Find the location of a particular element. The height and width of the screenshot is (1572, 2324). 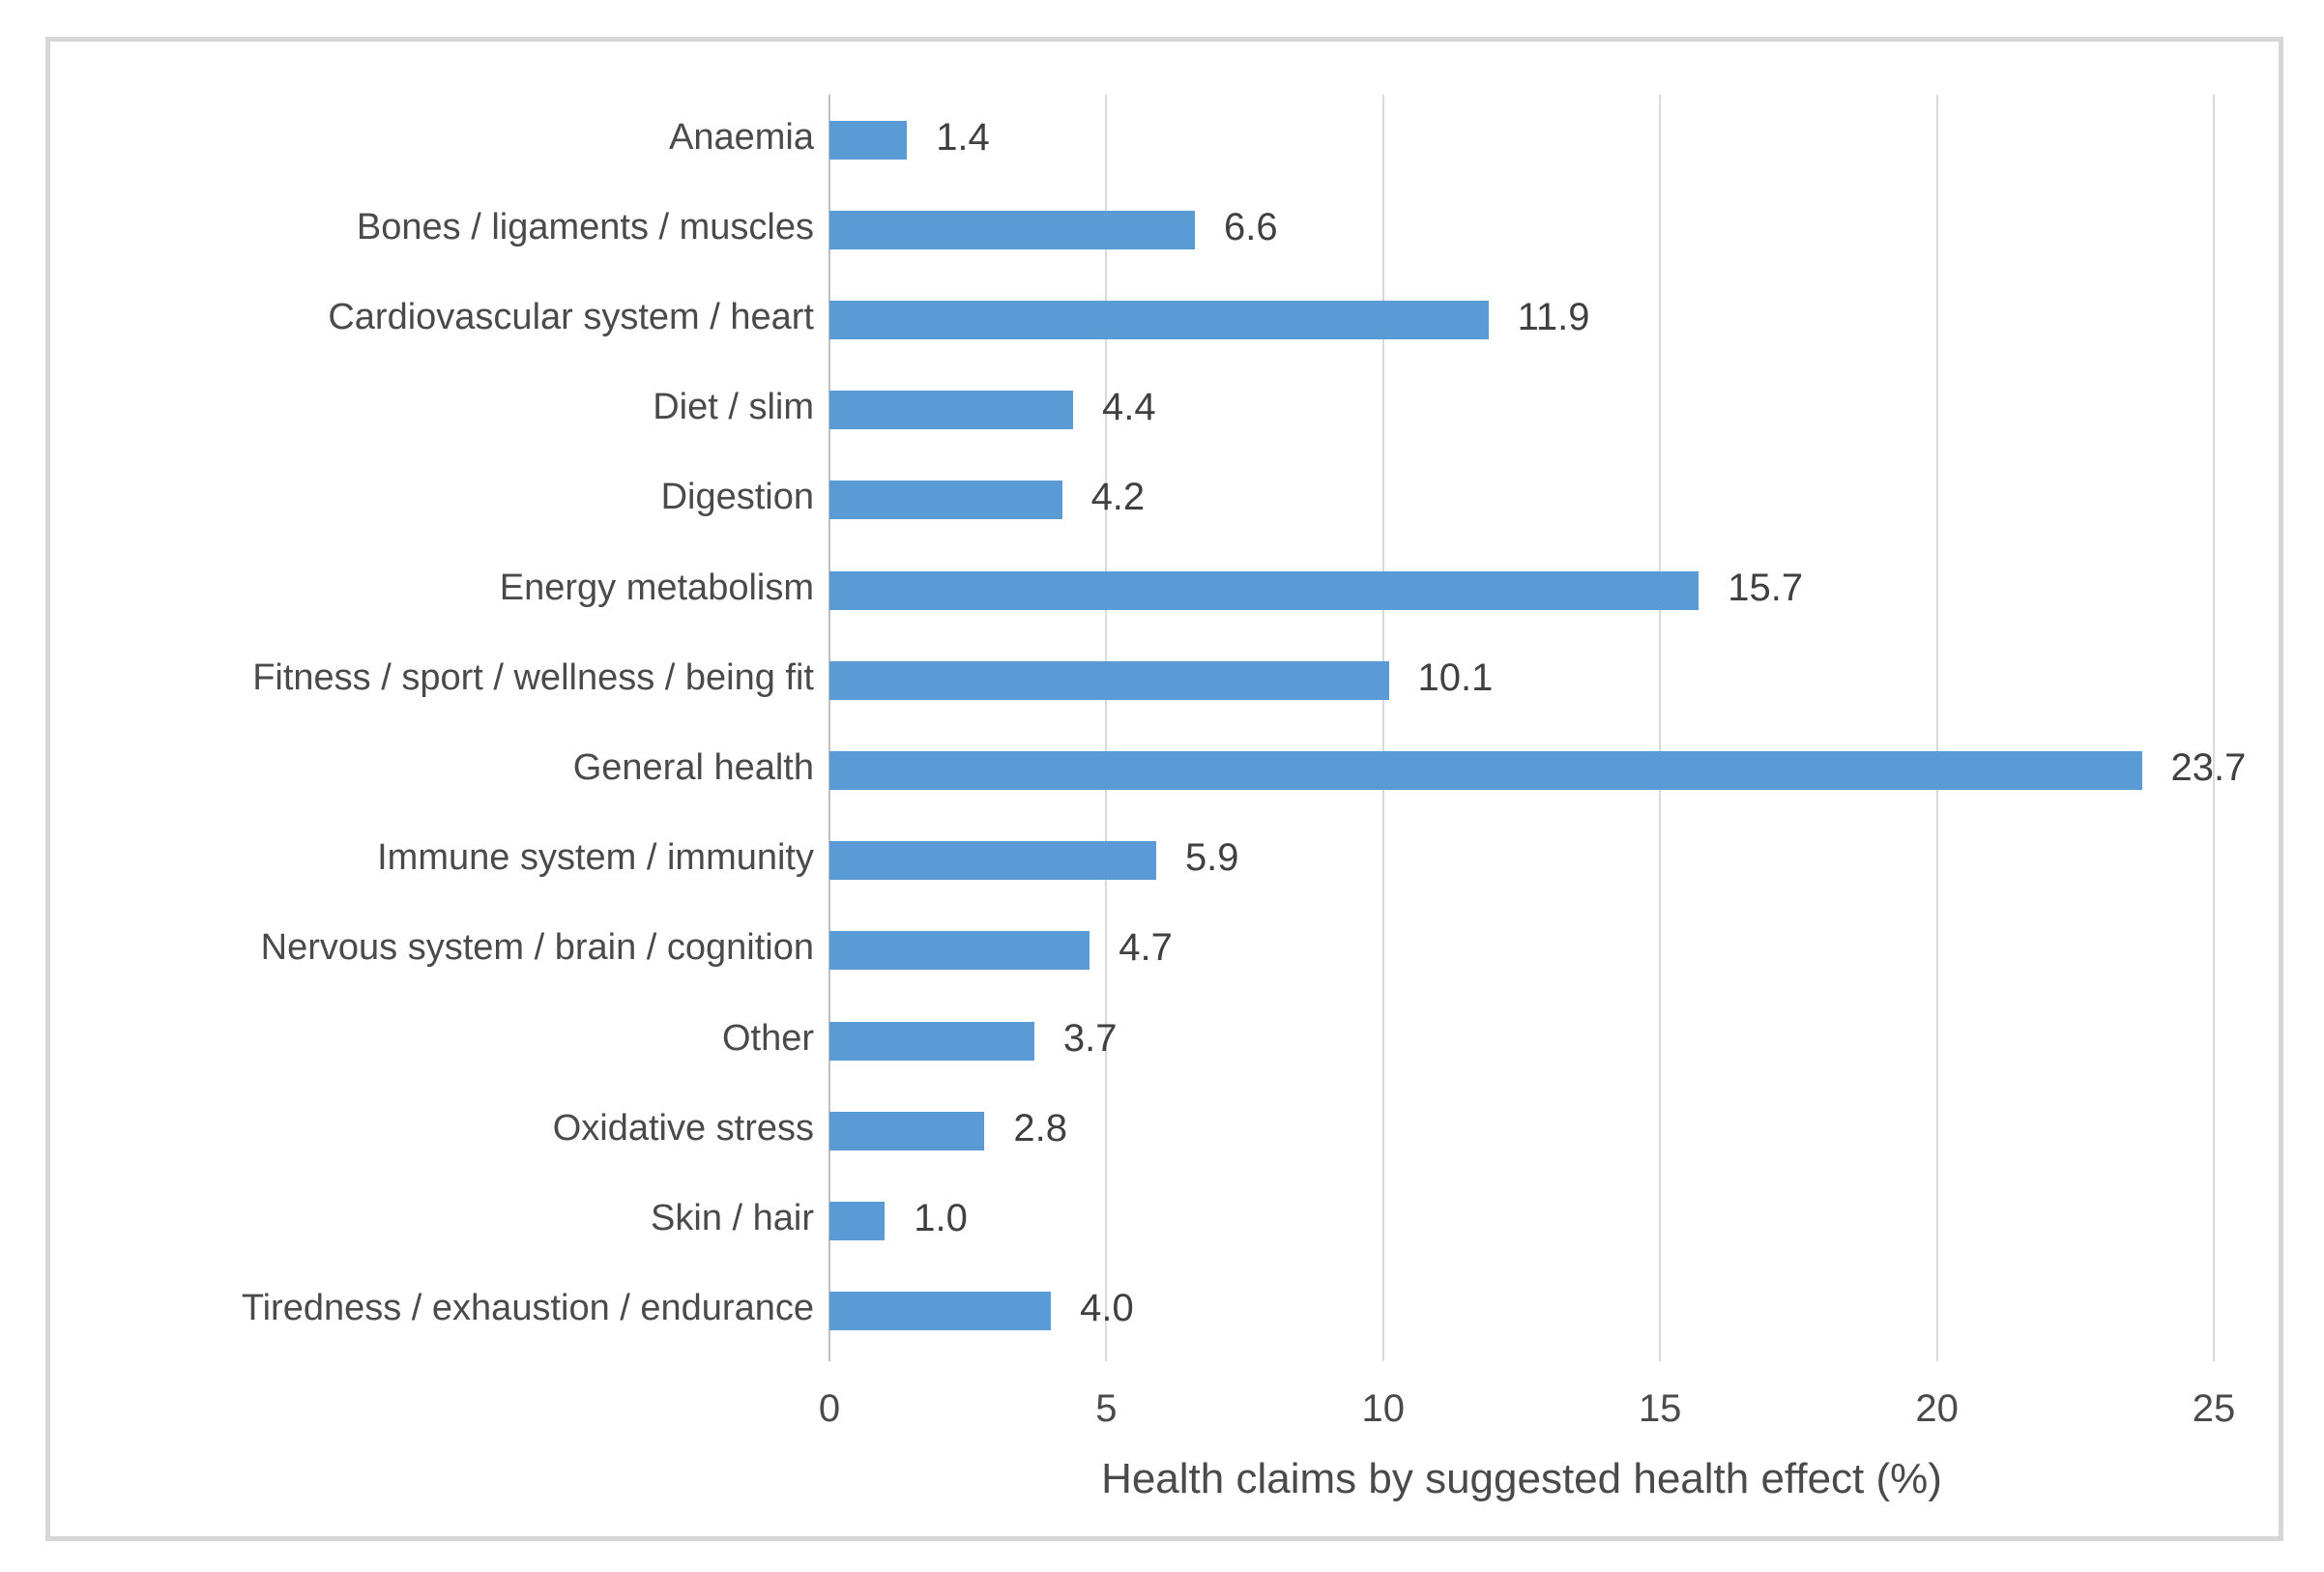

category-label: Tiredness / exhaustion / endurance is located at coordinates (527, 1308).